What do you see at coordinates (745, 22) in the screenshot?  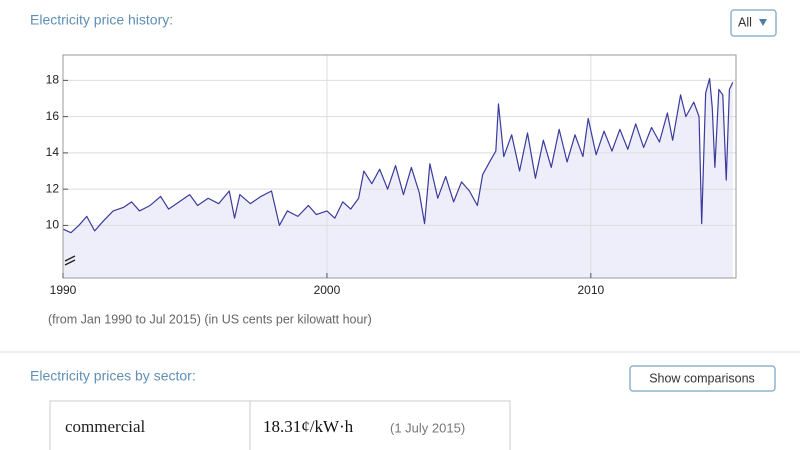 I see `range-button-label: All` at bounding box center [745, 22].